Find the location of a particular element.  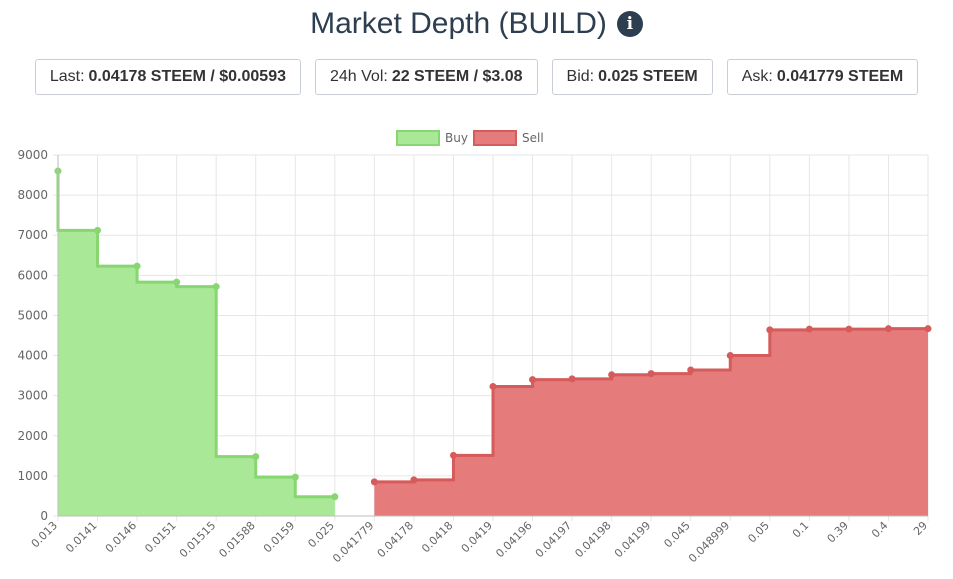

x-tick-label: 0.04178 is located at coordinates (395, 539).